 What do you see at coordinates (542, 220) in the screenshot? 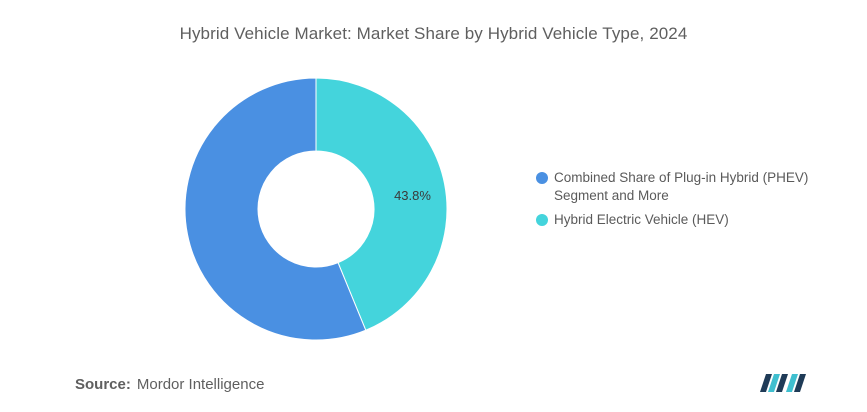
I see `legend-swatch-hev` at bounding box center [542, 220].